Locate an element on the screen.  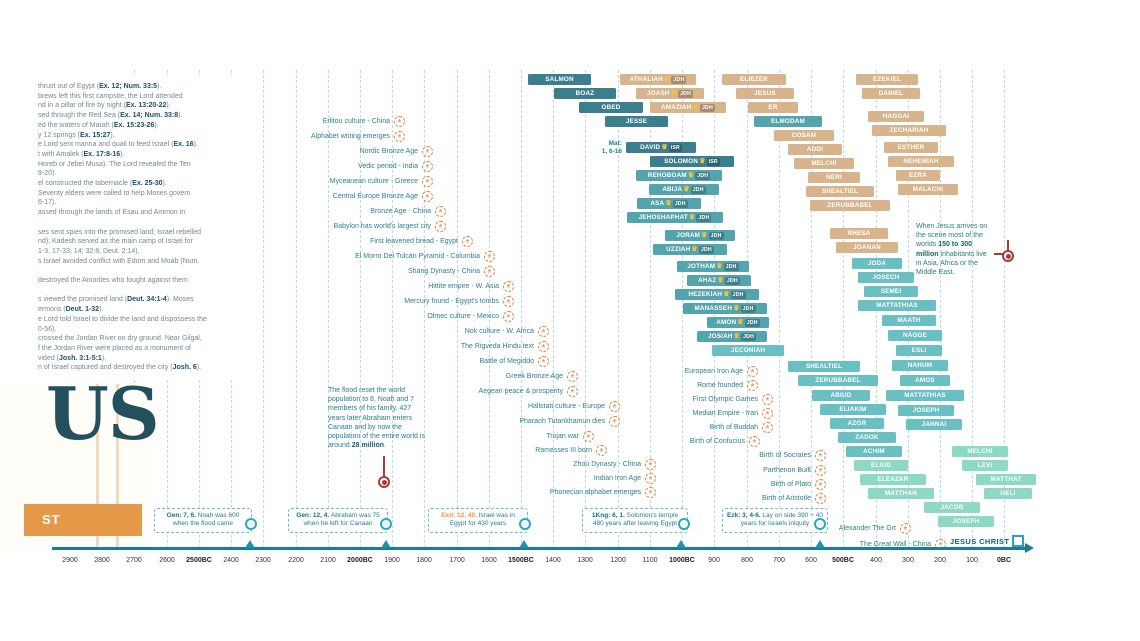
genealogy-bar-label: NAHUM is located at coordinates (920, 365).